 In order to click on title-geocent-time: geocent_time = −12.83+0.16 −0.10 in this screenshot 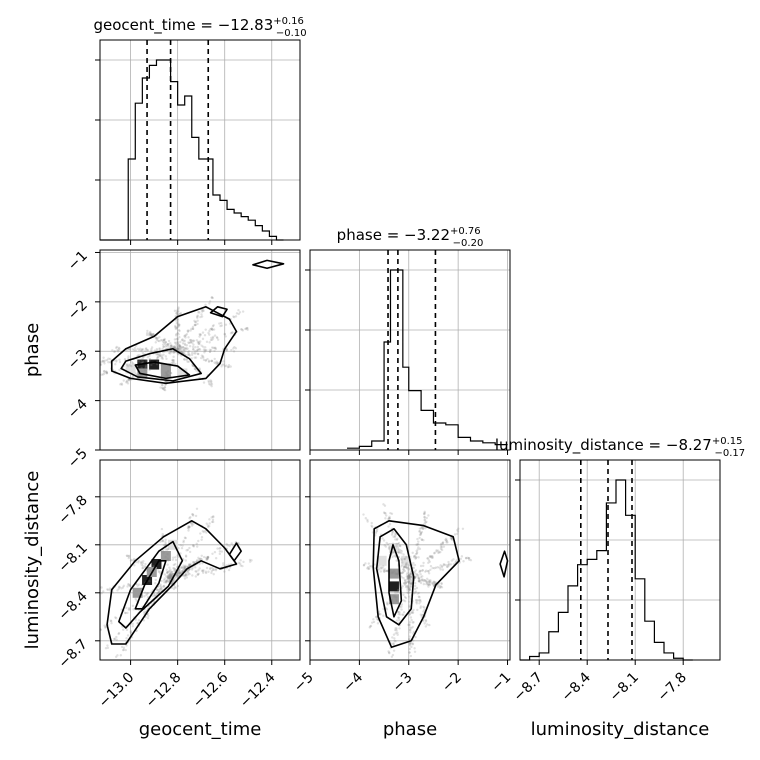, I will do `click(199, 27)`.